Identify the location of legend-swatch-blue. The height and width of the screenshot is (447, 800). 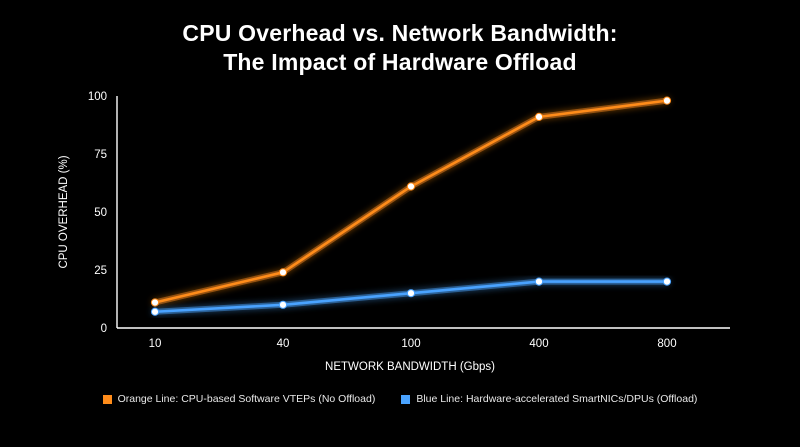
(406, 399).